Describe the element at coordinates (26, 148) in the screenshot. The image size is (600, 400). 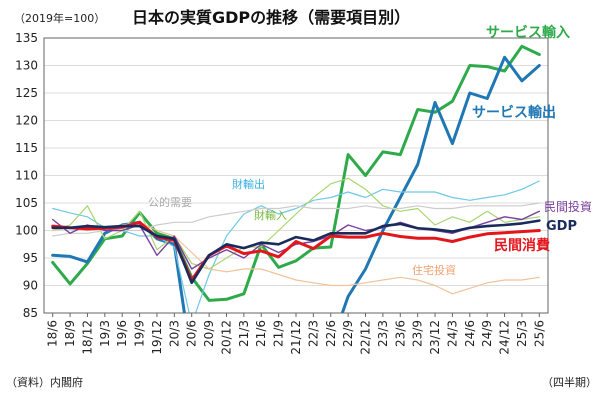
I see `y-tick-label: 115` at that location.